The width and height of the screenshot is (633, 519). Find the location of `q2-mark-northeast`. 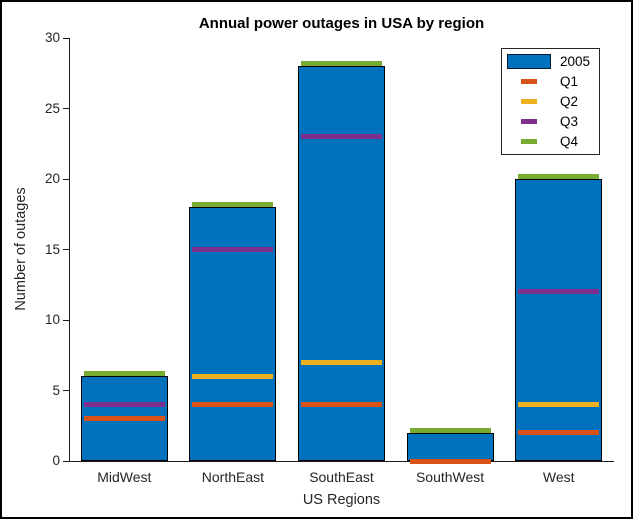

q2-mark-northeast is located at coordinates (233, 376).